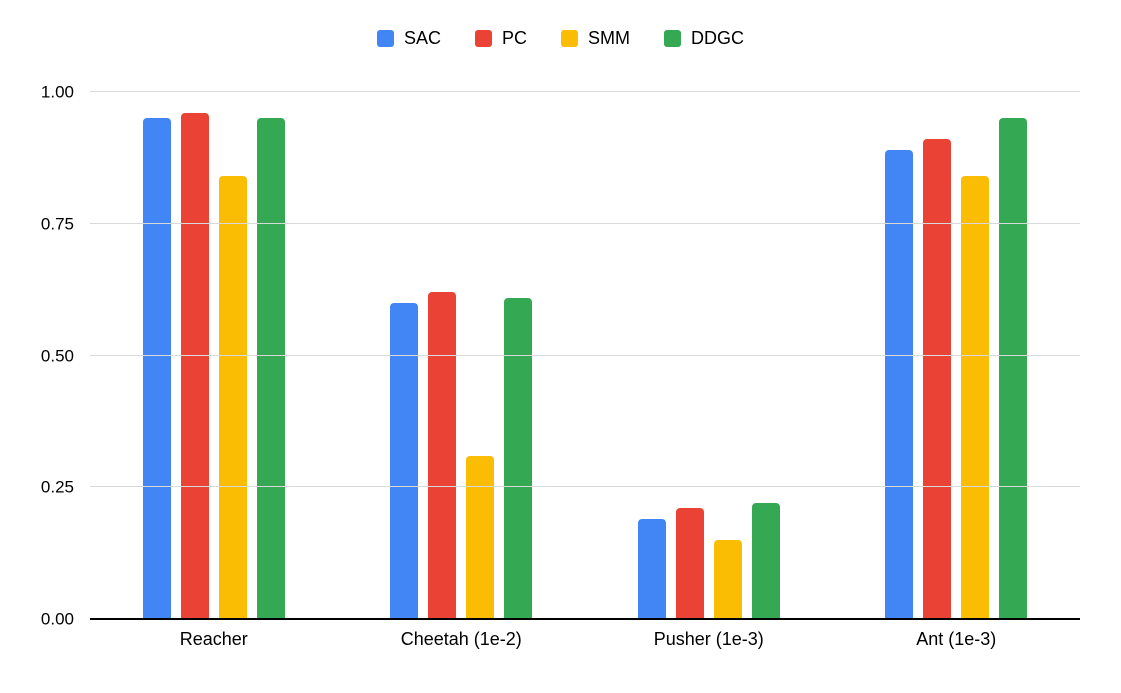 The width and height of the screenshot is (1121, 693). What do you see at coordinates (501, 38) in the screenshot?
I see `legend-item-pc: PC` at bounding box center [501, 38].